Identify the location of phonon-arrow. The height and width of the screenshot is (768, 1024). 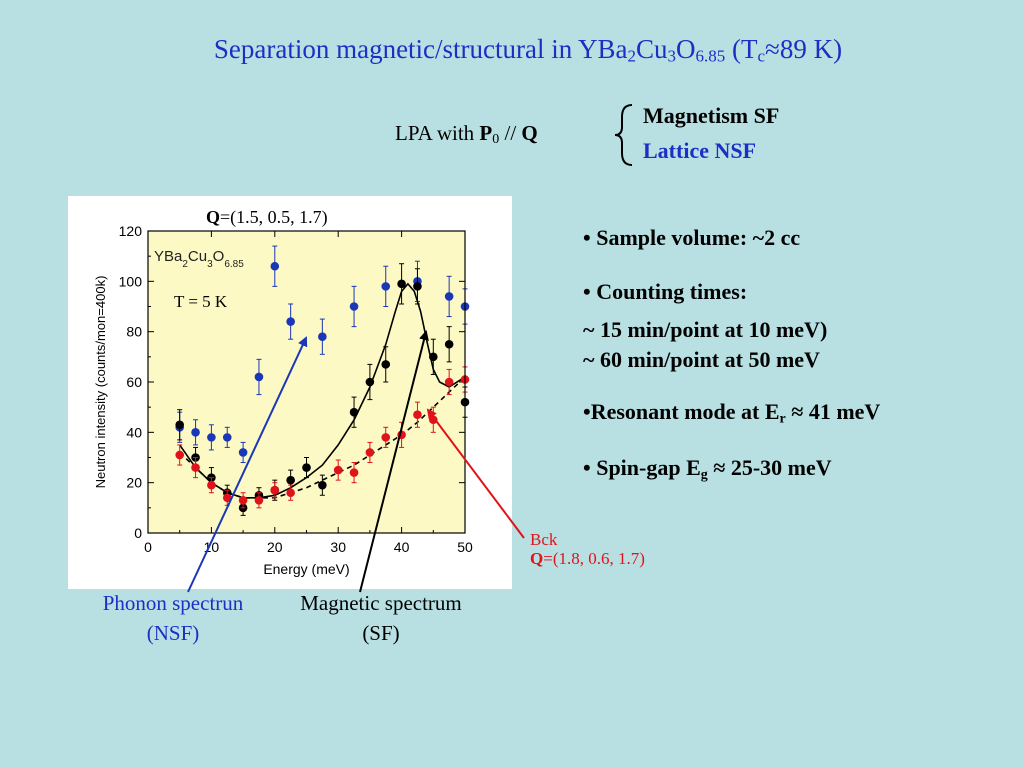
(247, 464).